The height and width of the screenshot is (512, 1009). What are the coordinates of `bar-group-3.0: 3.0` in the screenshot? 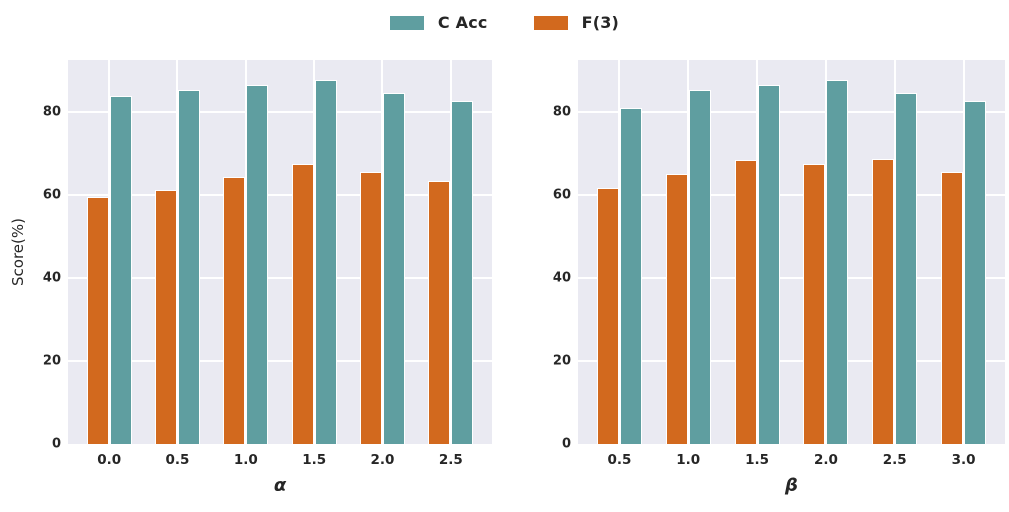 It's located at (963, 264).